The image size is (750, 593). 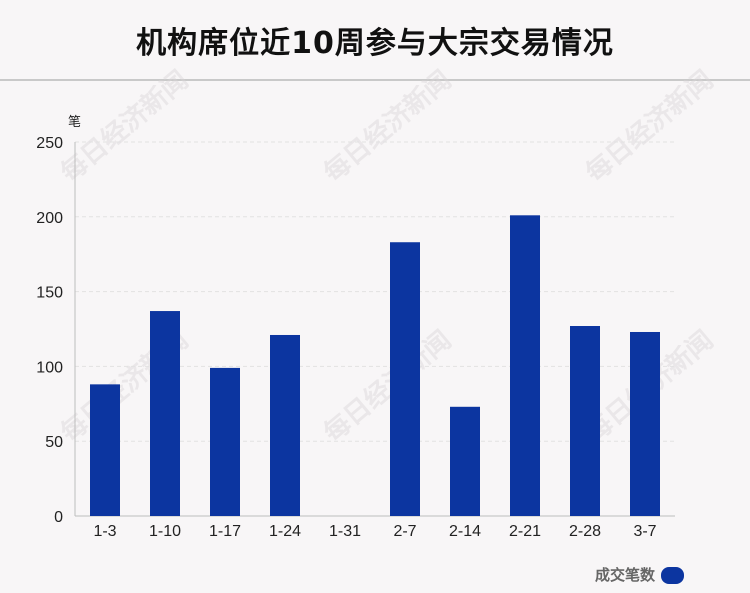 What do you see at coordinates (404, 531) in the screenshot?
I see `x-tick-label: 2-7` at bounding box center [404, 531].